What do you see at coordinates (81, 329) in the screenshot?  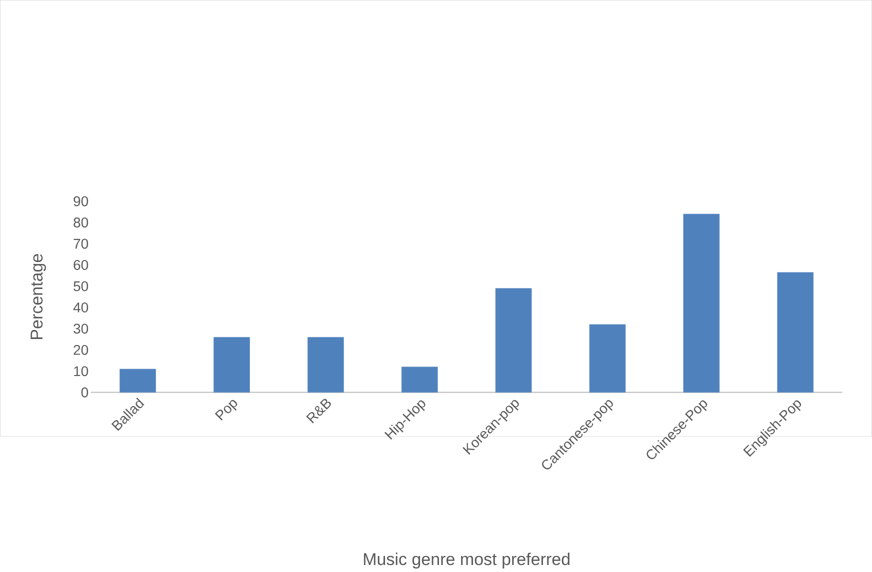 I see `y-tick-label: 30` at bounding box center [81, 329].